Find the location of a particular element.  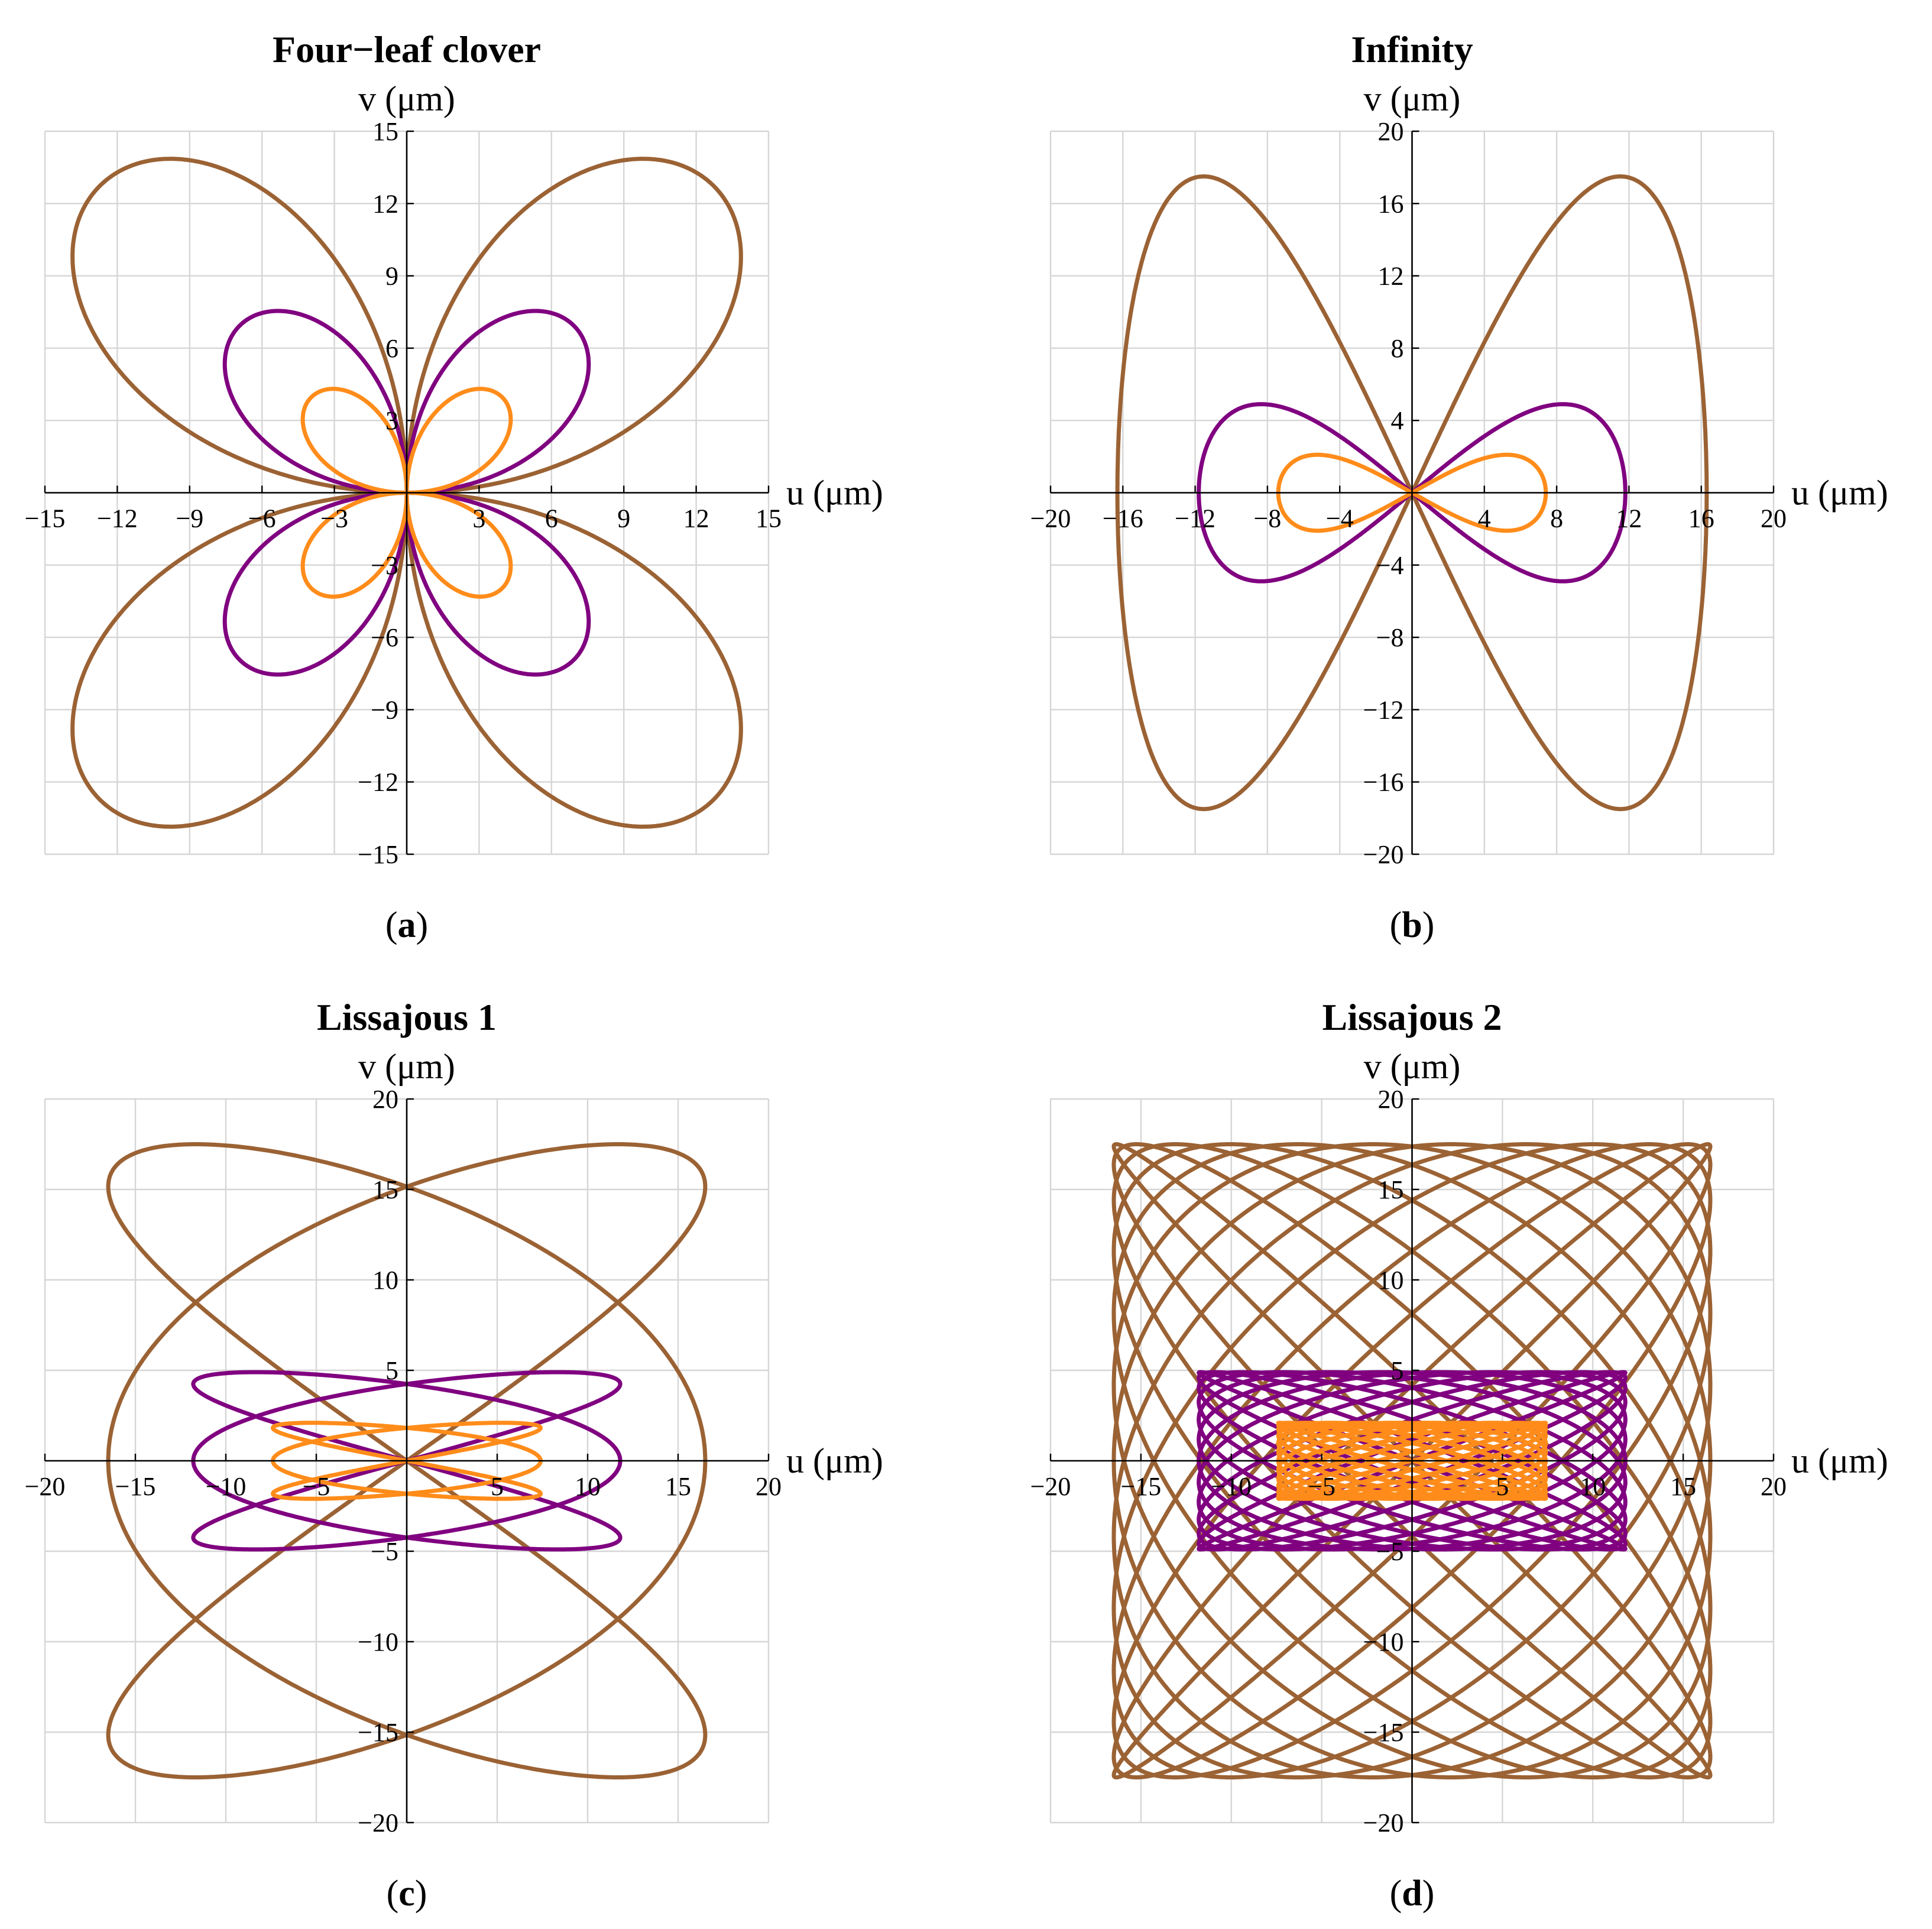

panel-caption-letter: b is located at coordinates (1412, 925).